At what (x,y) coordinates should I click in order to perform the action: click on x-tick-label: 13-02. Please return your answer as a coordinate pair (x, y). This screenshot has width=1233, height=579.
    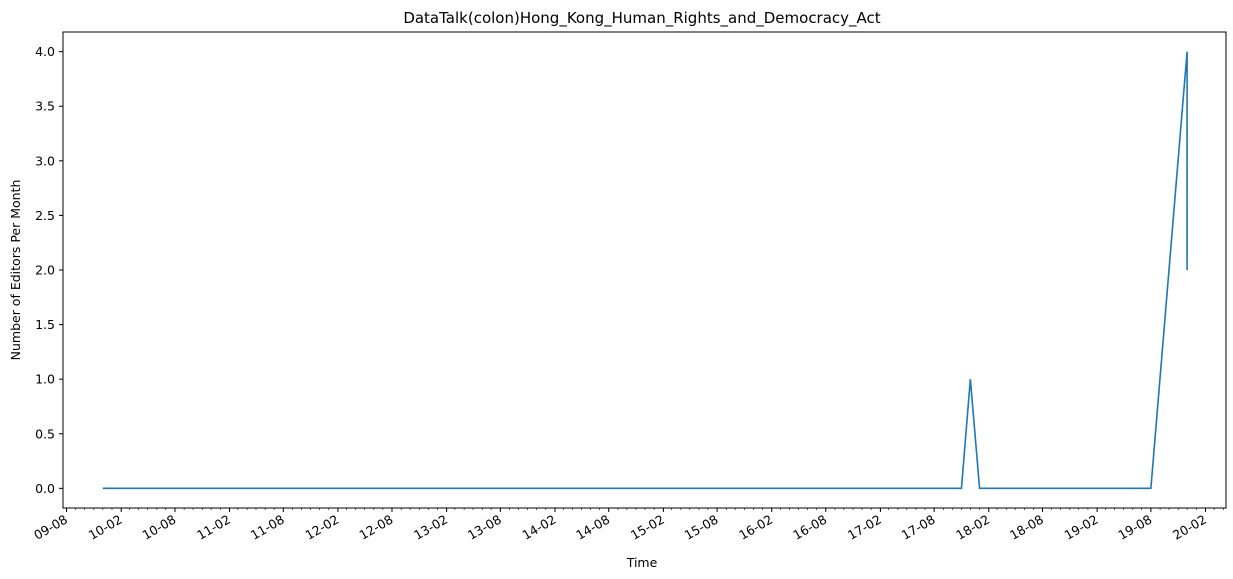
    Looking at the image, I should click on (430, 527).